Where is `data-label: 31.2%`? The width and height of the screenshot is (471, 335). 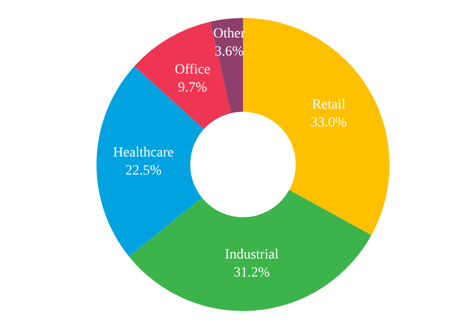
data-label: 31.2% is located at coordinates (252, 272).